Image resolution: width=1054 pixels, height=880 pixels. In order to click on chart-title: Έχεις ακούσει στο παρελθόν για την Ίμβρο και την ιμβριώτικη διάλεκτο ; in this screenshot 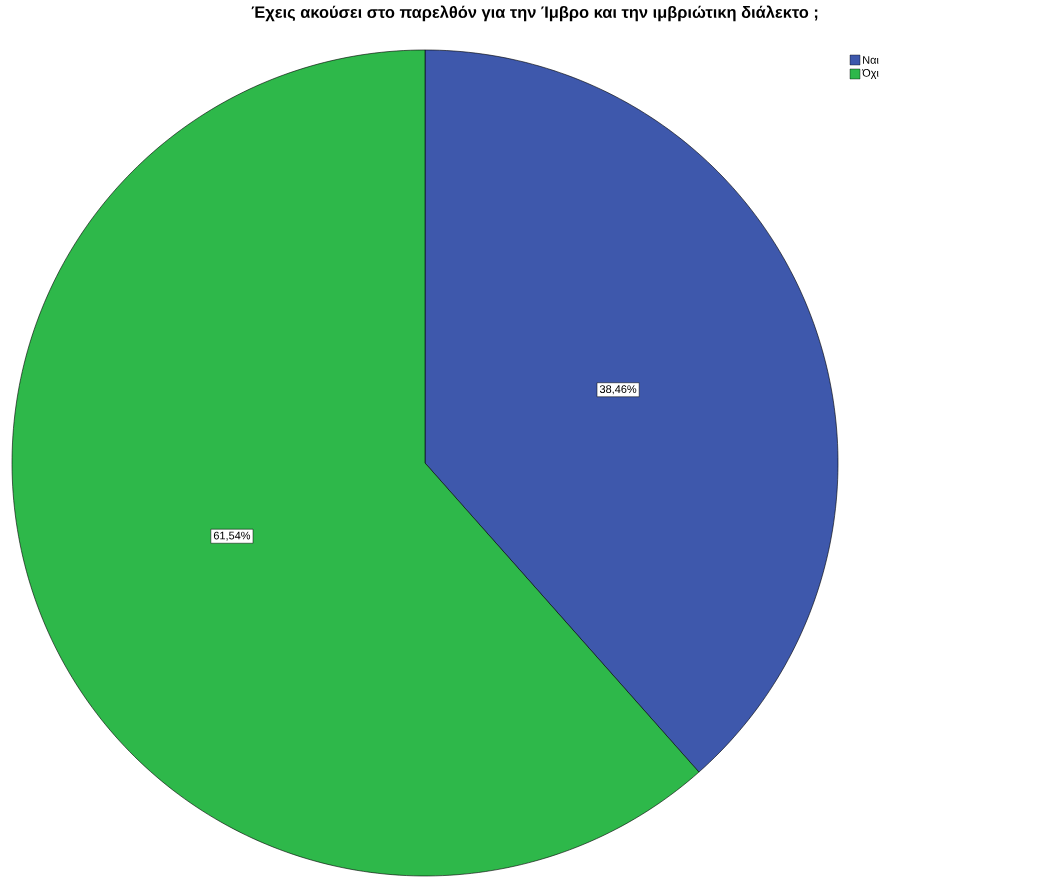, I will do `click(534, 13)`.